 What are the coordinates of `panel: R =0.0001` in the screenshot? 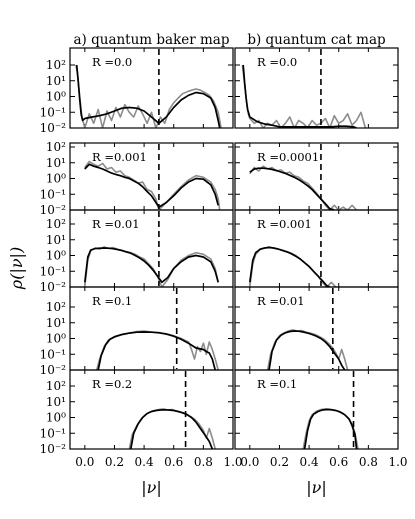 It's located at (316, 176).